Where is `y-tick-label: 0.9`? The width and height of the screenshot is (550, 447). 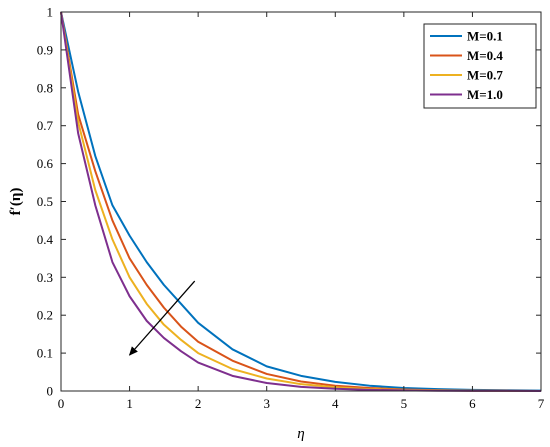 y-tick-label: 0.9 is located at coordinates (45, 49).